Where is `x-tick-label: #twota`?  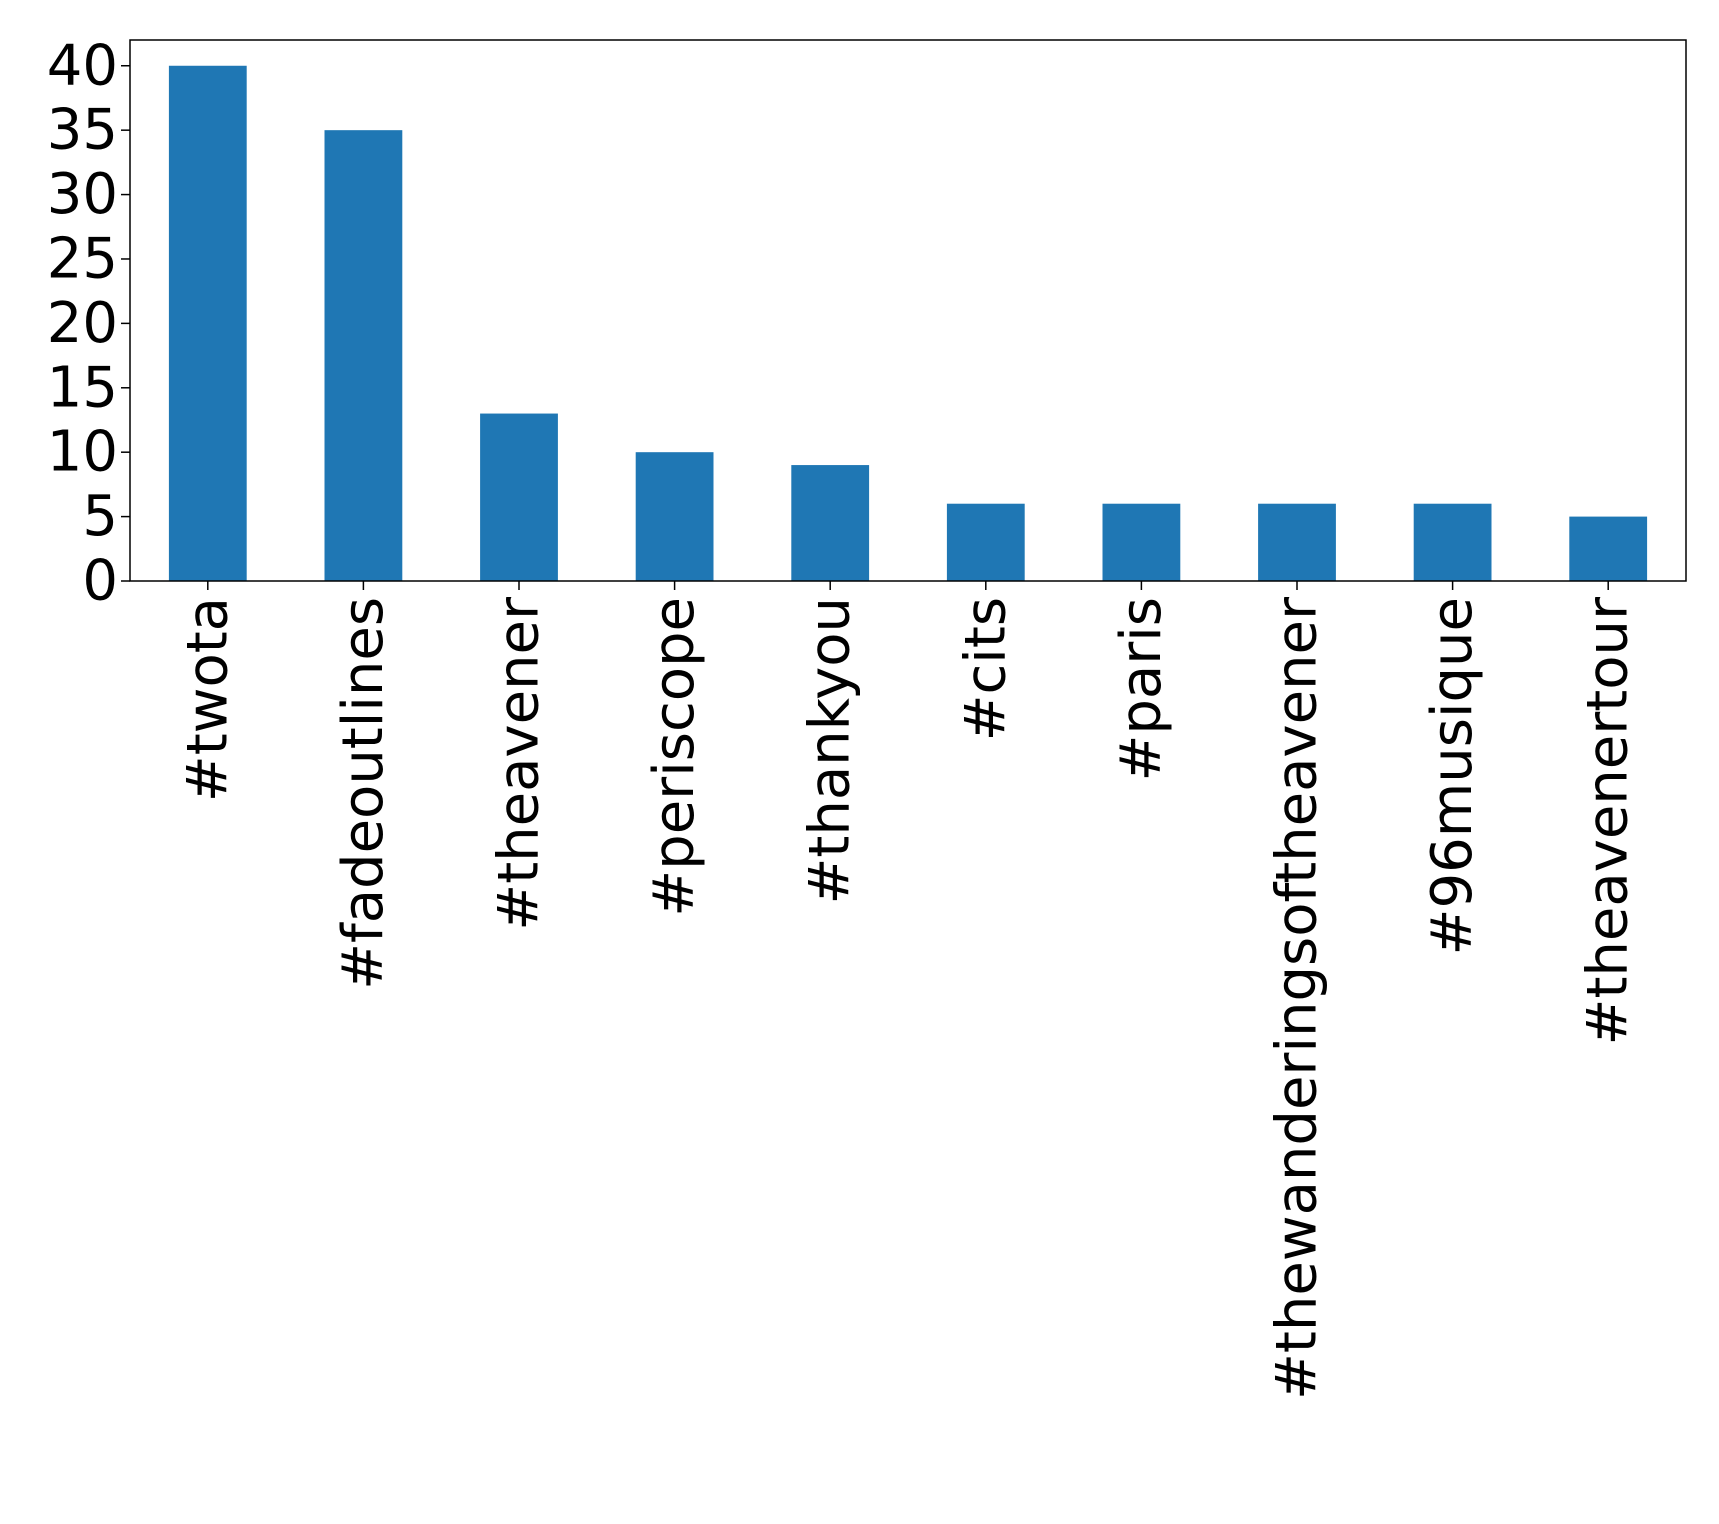 x-tick-label: #twota is located at coordinates (207, 699).